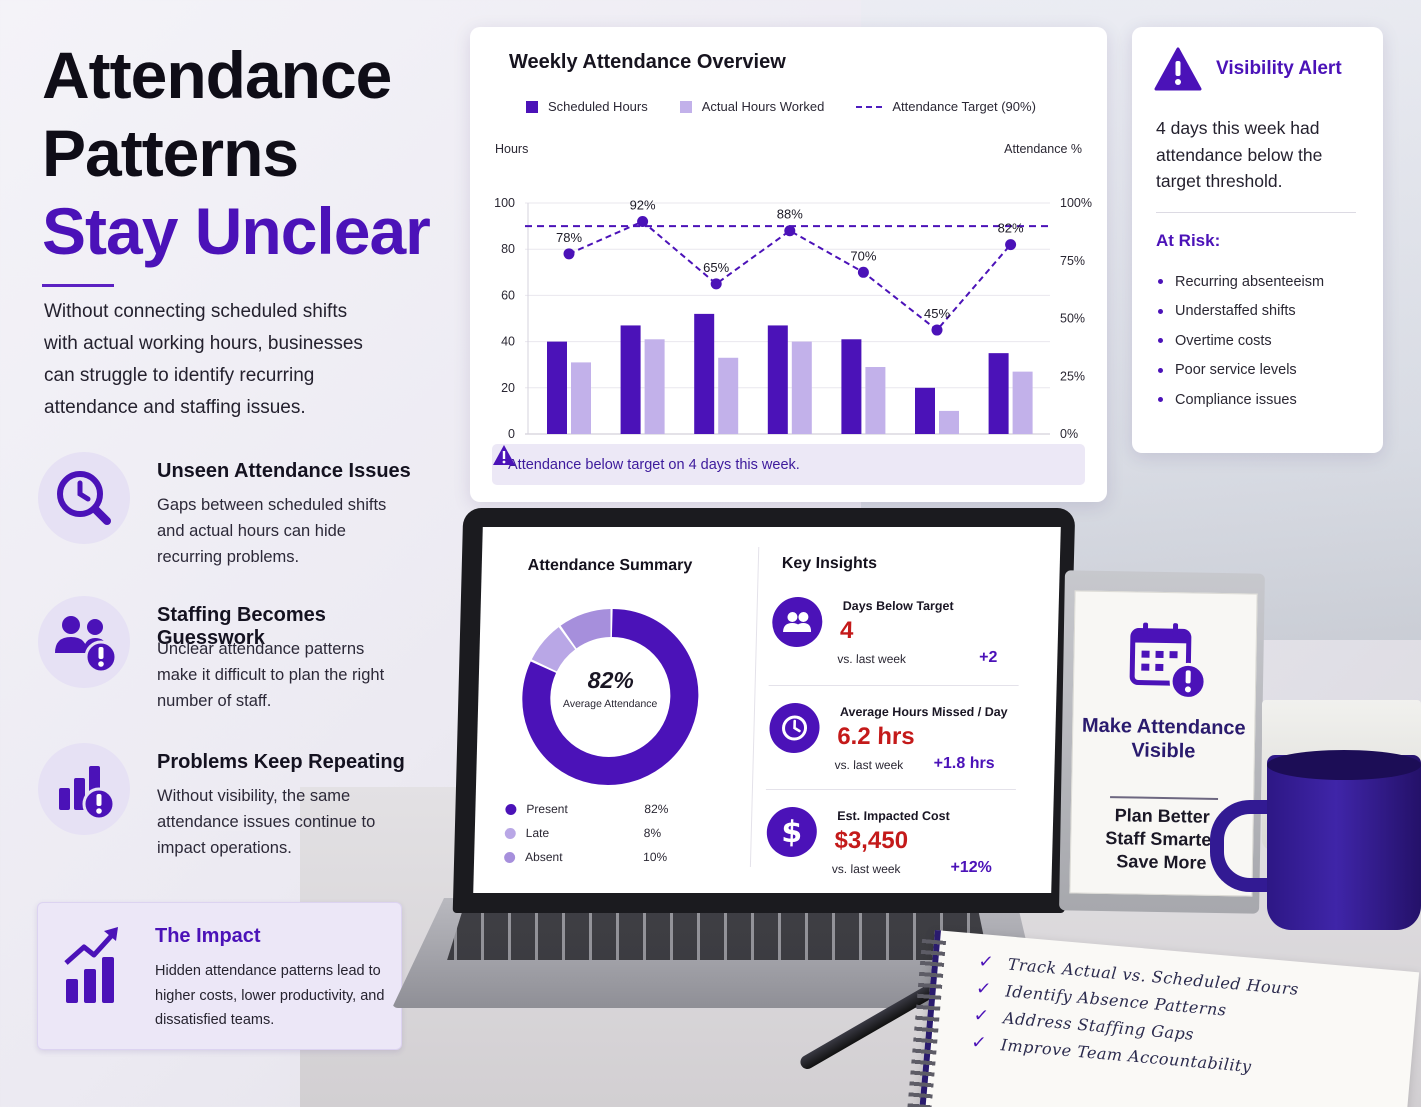  What do you see at coordinates (643, 441) in the screenshot?
I see `x-tick-label: Tue` at bounding box center [643, 441].